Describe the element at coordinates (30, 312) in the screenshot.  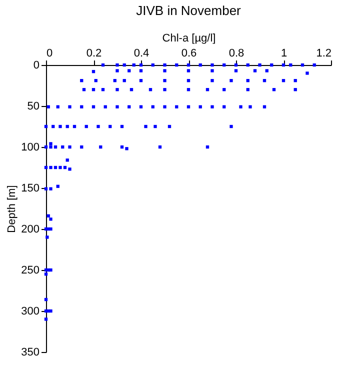
I see `y-tick-label: 300` at that location.